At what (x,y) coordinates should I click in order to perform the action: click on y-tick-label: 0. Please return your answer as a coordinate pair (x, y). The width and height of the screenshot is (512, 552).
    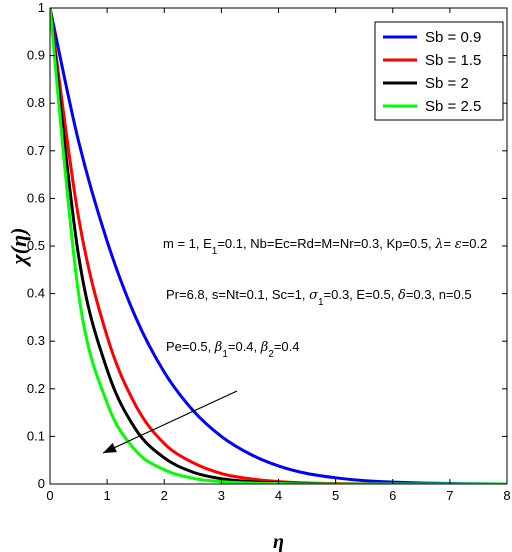
    Looking at the image, I should click on (41, 483).